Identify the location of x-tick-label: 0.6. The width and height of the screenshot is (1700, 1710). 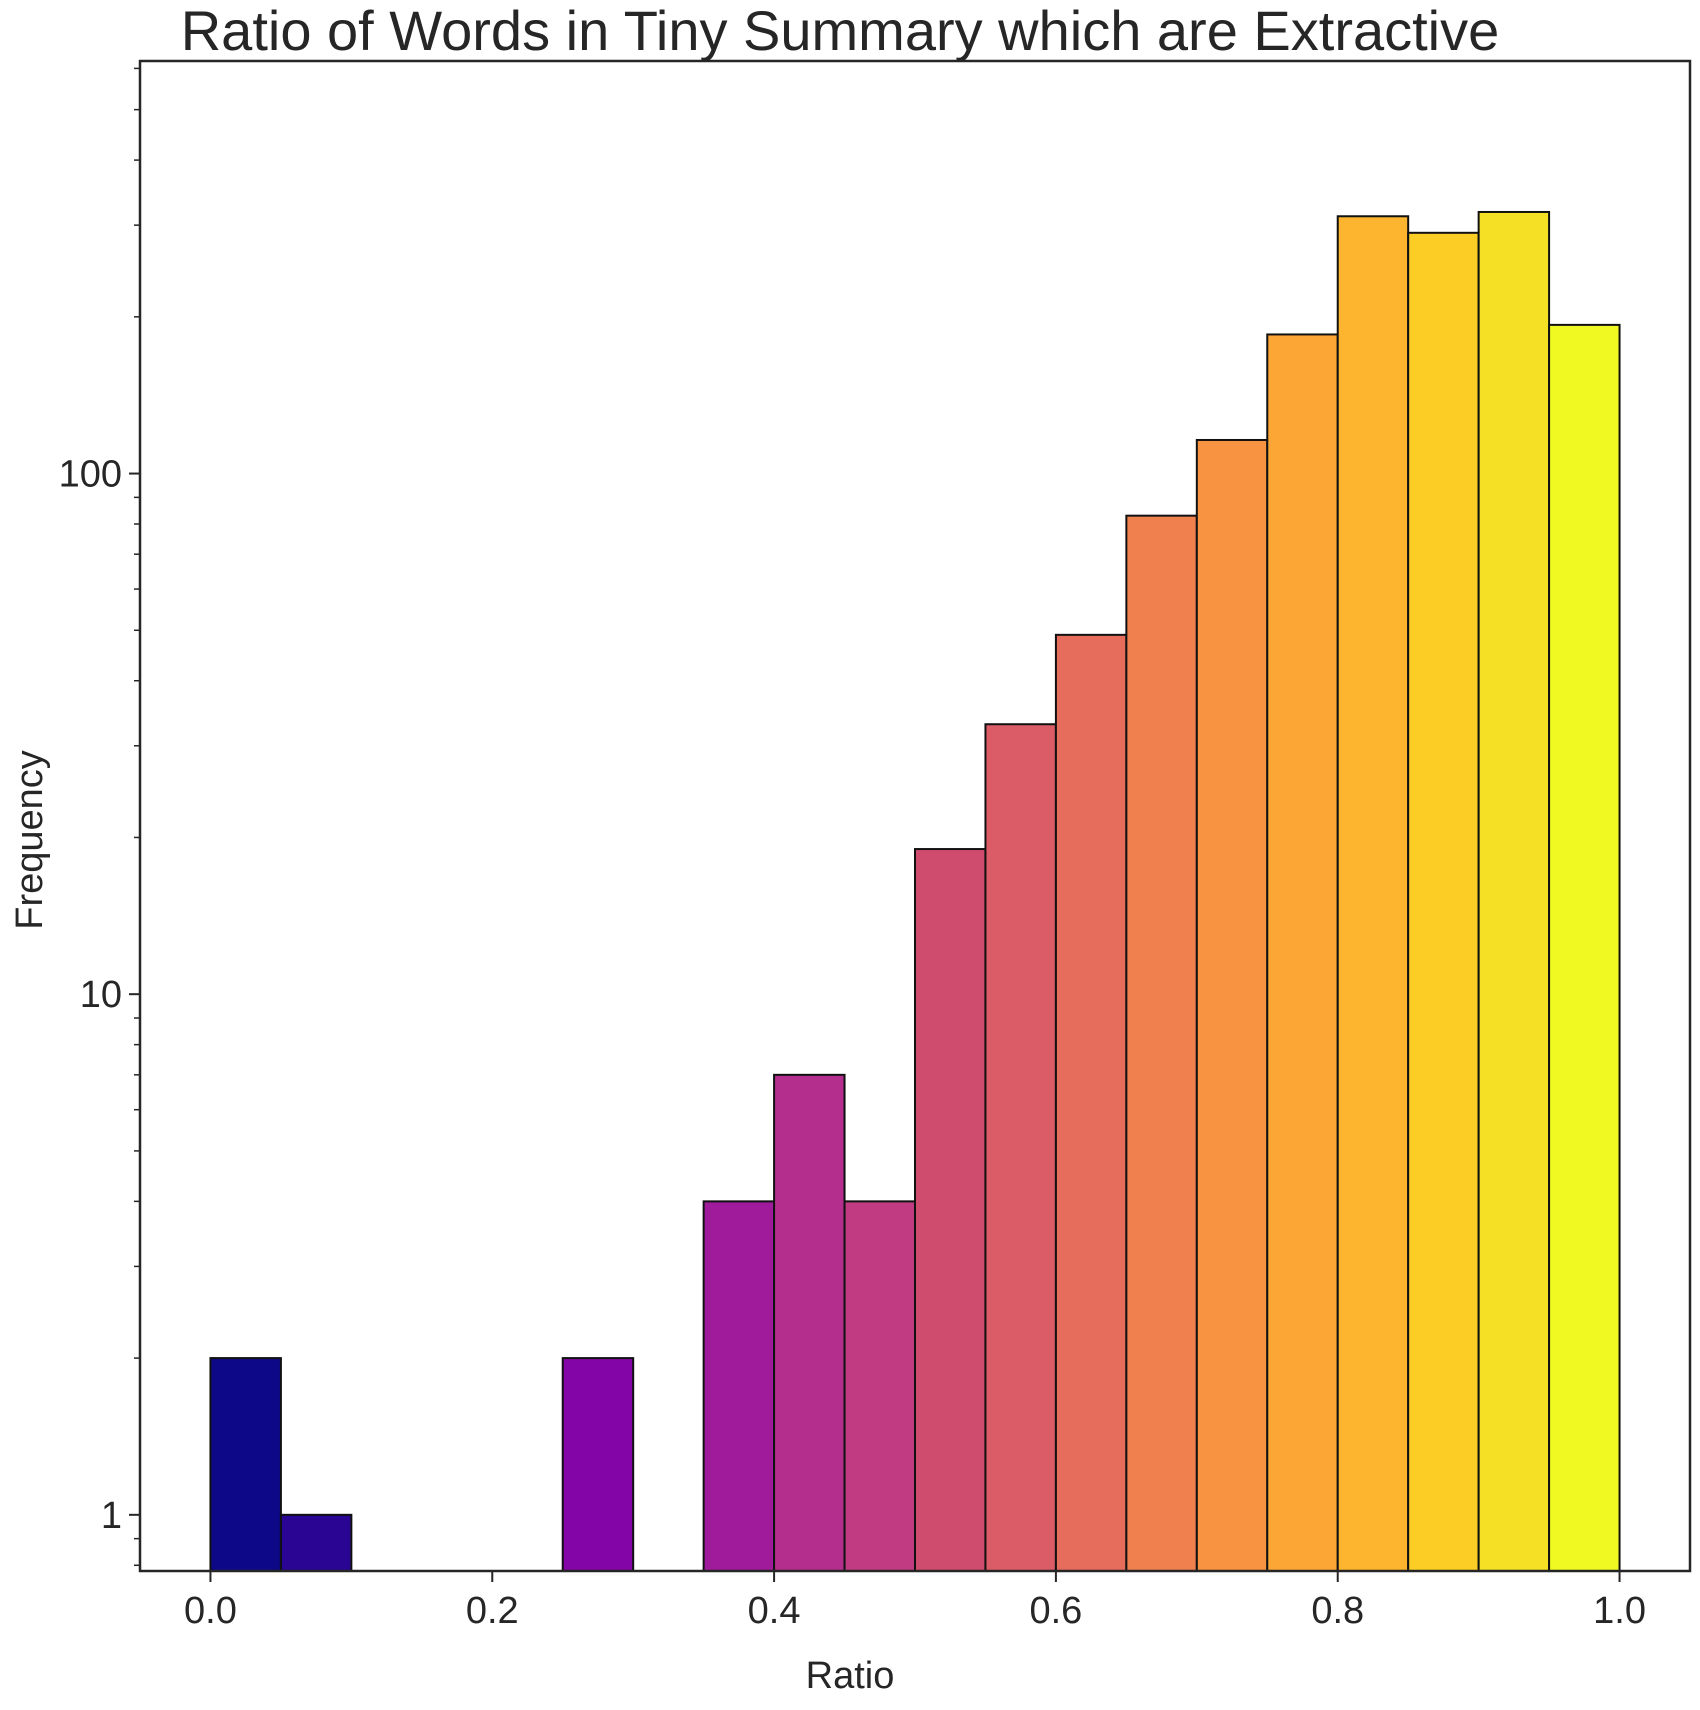
(1055, 1611).